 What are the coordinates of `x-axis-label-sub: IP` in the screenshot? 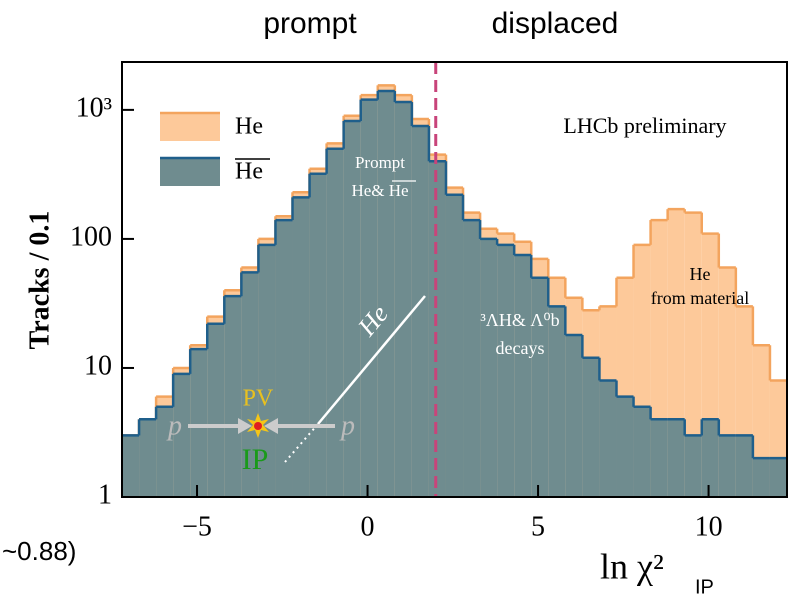 It's located at (704, 587).